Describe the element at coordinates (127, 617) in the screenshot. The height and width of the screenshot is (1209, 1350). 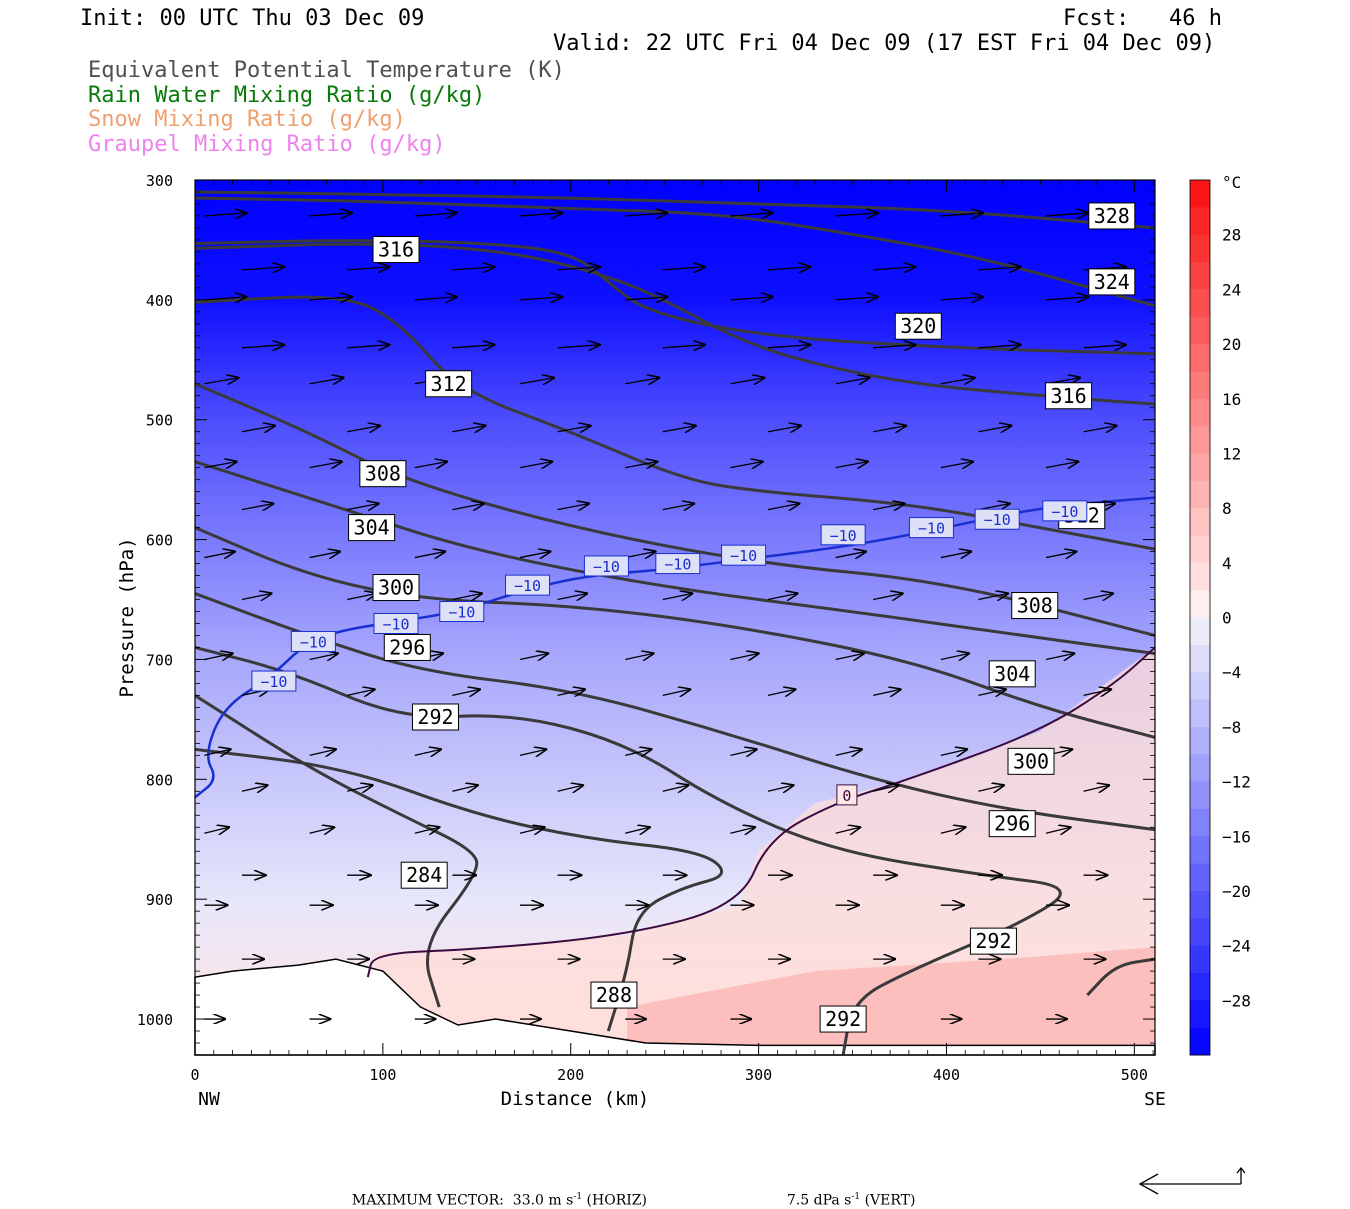
I see `y-axis-title: Pressure (hPa)` at that location.